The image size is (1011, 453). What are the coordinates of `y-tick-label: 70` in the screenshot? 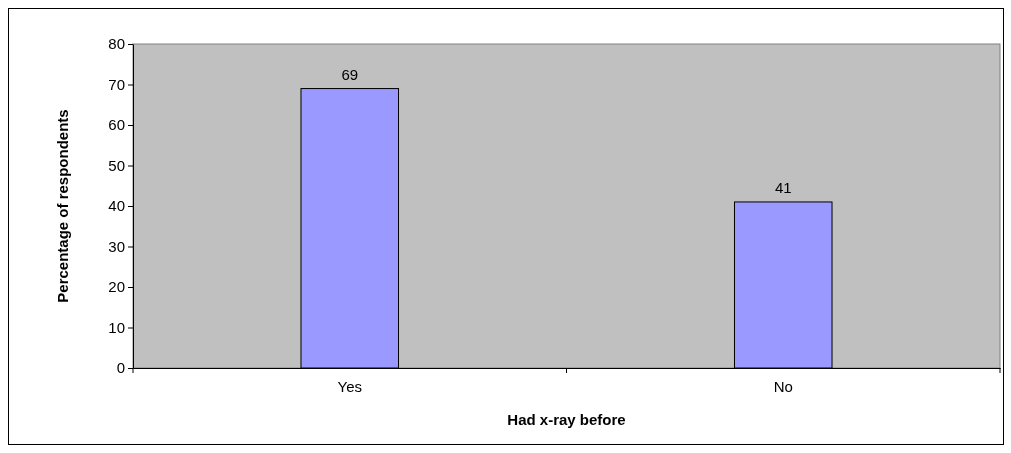 It's located at (116, 84).